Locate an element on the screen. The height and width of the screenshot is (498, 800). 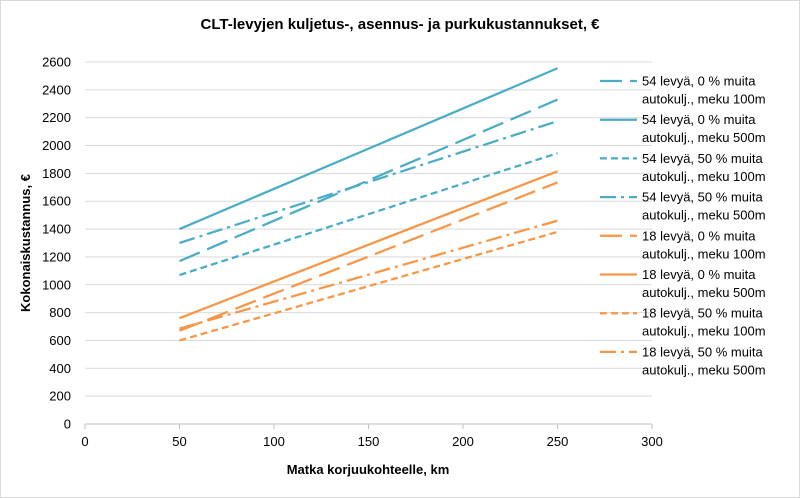
legend-entry-2: 54 levyä, 0 % muita autokulj., meku 500m is located at coordinates (704, 128).